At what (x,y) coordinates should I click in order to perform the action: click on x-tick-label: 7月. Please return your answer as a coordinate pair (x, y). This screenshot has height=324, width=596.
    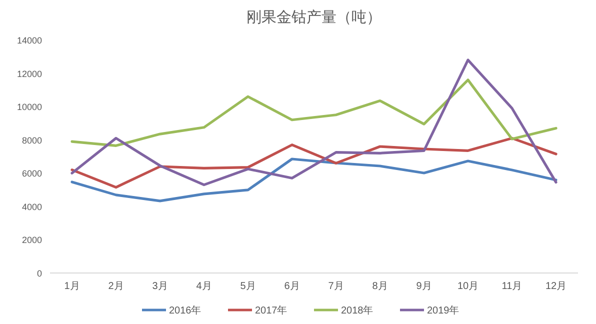
    Looking at the image, I should click on (336, 286).